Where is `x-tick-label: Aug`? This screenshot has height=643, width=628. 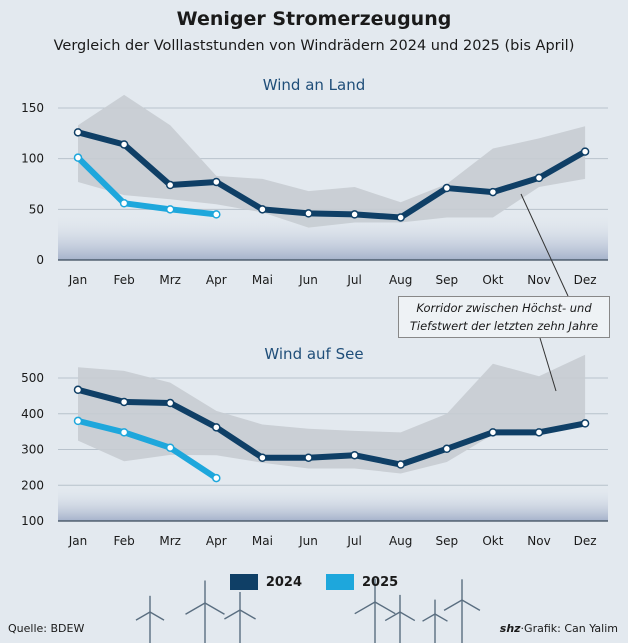 x-tick-label: Aug is located at coordinates (400, 280).